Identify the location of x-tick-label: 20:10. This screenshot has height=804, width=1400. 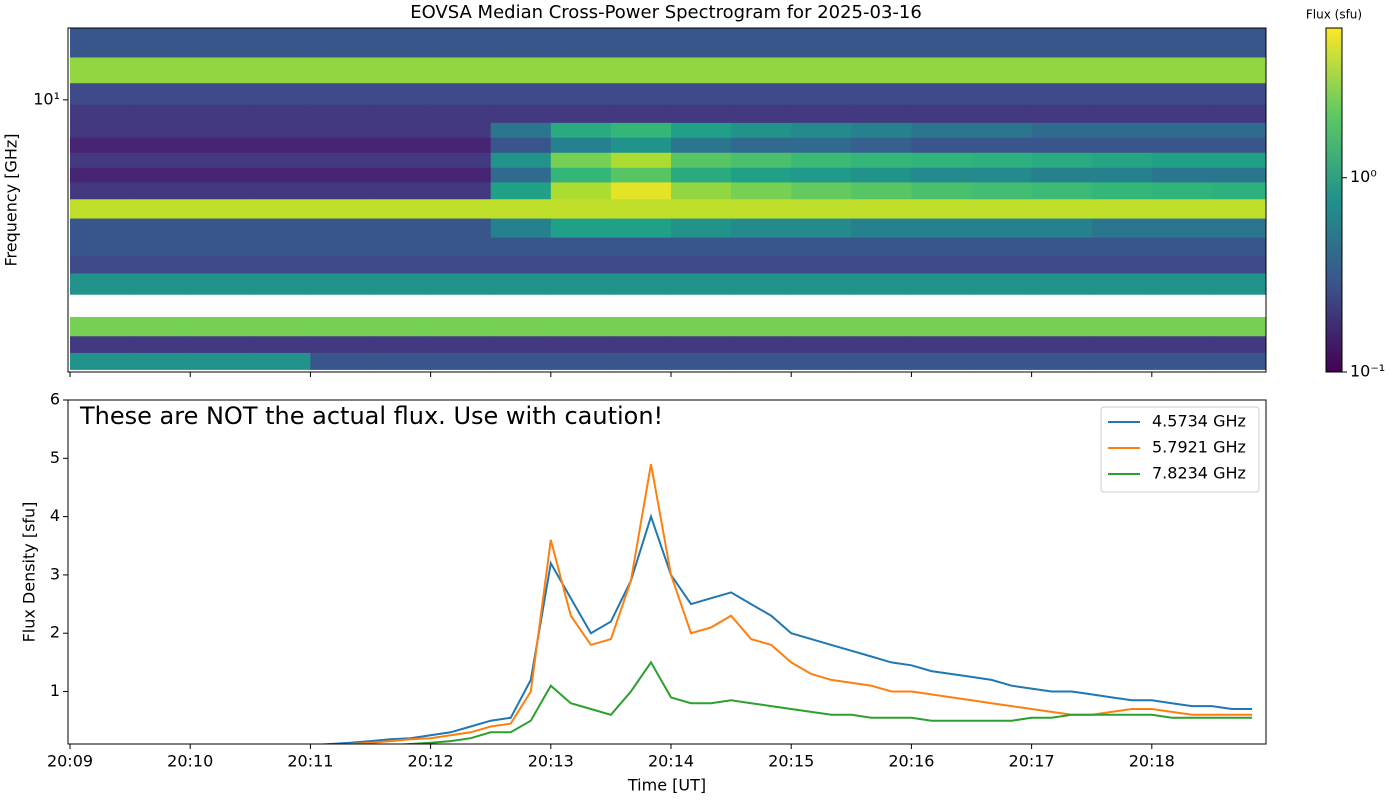
(190, 761).